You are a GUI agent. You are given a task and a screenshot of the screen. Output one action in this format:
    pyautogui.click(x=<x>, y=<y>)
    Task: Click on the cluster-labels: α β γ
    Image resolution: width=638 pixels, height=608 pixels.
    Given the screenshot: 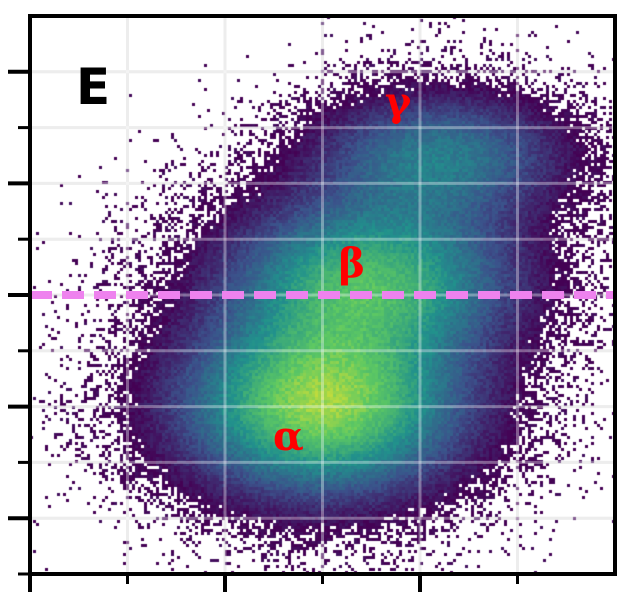 What is the action you would take?
    pyautogui.click(x=342, y=269)
    